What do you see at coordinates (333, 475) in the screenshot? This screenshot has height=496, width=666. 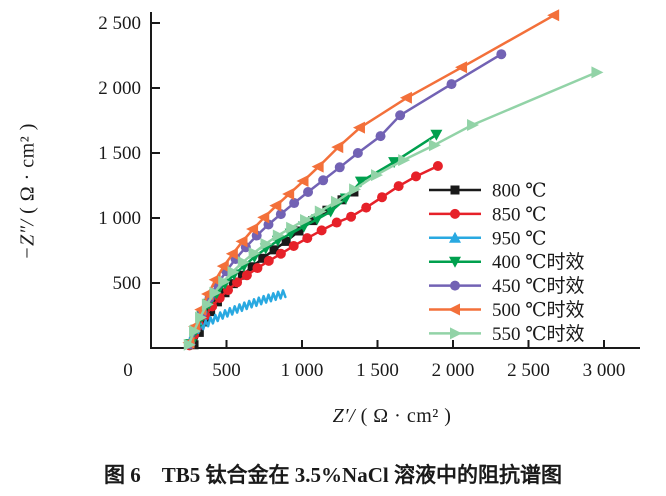 I see `figure-caption: 图 6 TB5 钛合金在 3.5%NaCl 溶液中的阻抗谱图` at bounding box center [333, 475].